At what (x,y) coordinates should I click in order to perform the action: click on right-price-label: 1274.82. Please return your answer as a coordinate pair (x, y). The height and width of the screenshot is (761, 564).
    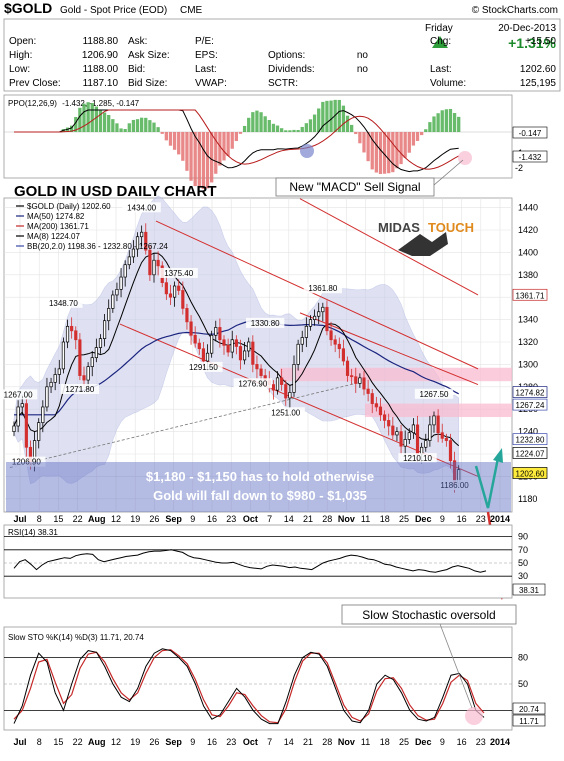
    Looking at the image, I should click on (530, 393).